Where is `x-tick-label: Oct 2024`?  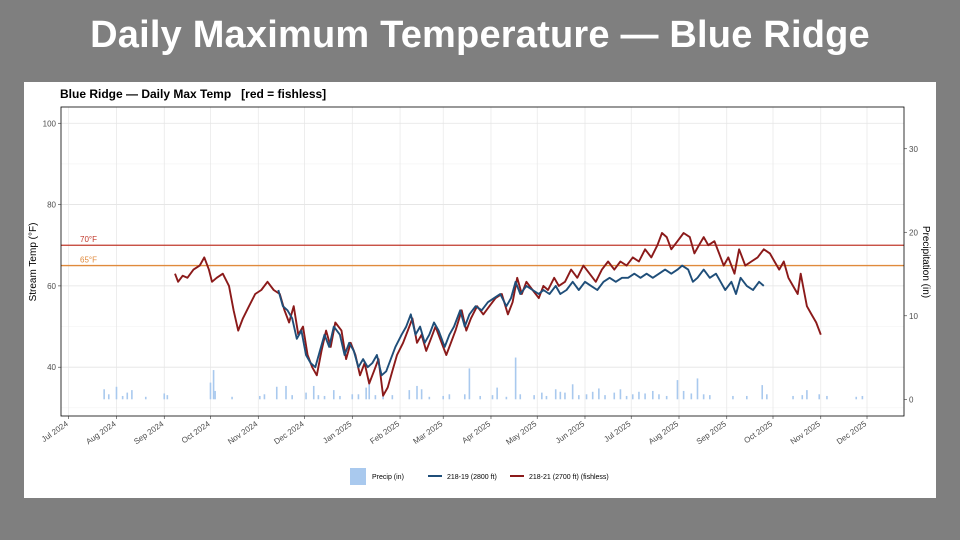
x-tick-label: Oct 2024 is located at coordinates (196, 432).